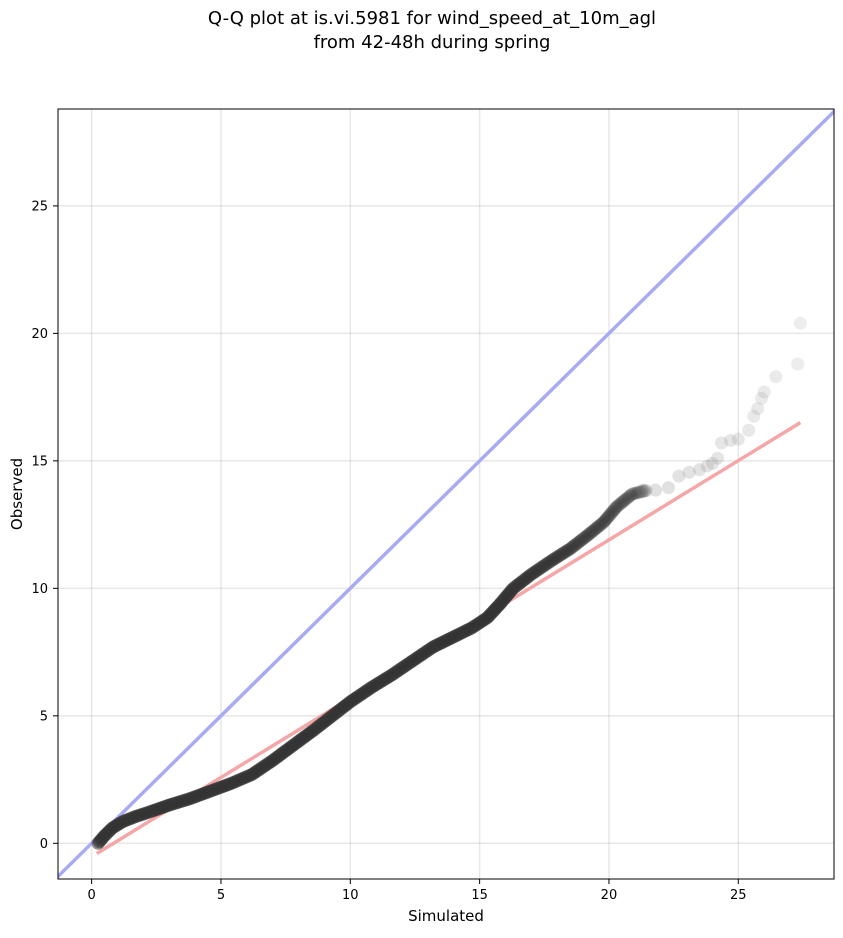 The width and height of the screenshot is (843, 938). I want to click on y-tick-label: 15, so click(39, 461).